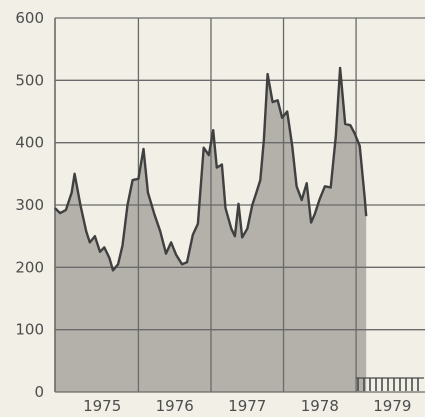 The width and height of the screenshot is (425, 417). What do you see at coordinates (175, 406) in the screenshot?
I see `x-tick-label: 1976` at bounding box center [175, 406].